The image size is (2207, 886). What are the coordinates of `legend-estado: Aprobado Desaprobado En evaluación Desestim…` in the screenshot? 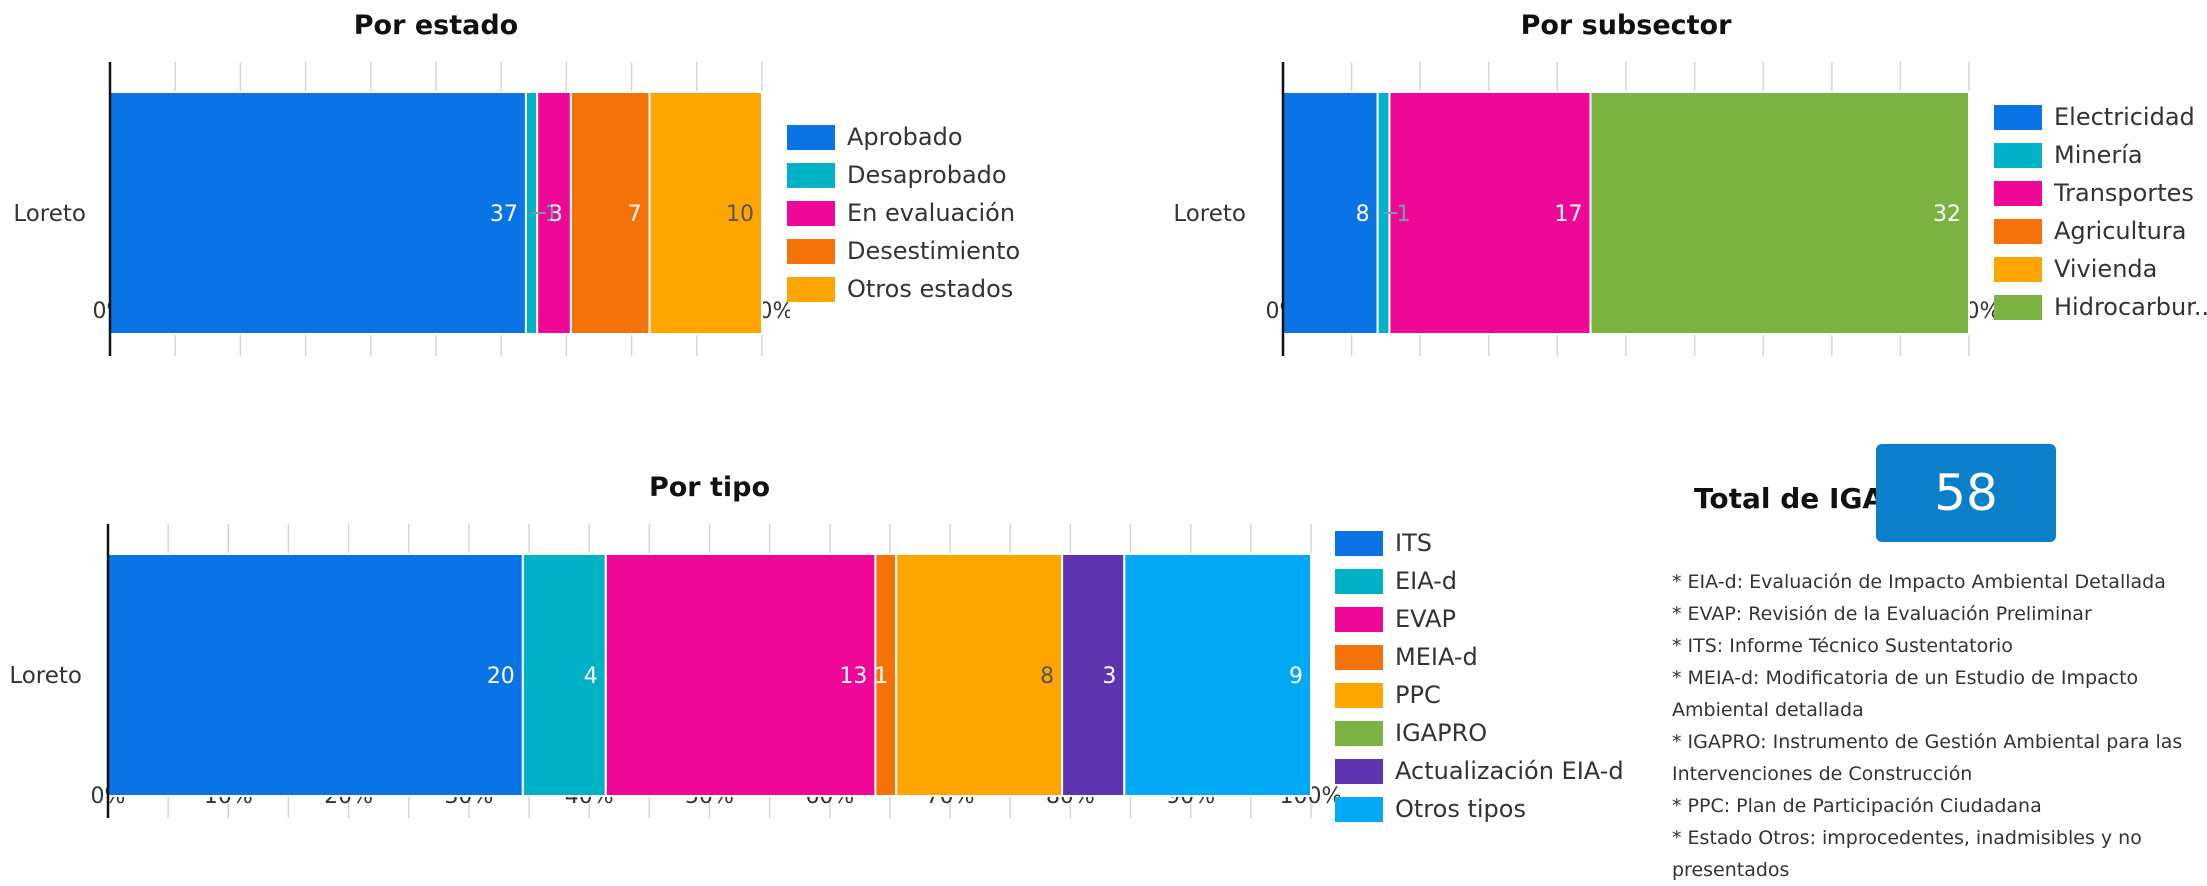 It's located at (903, 213).